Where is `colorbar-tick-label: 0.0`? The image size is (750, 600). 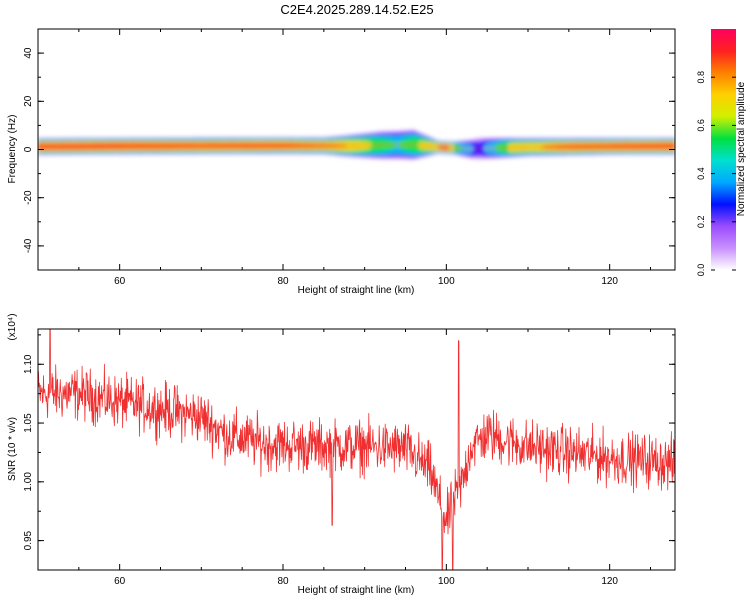
colorbar-tick-label: 0.0 is located at coordinates (701, 270).